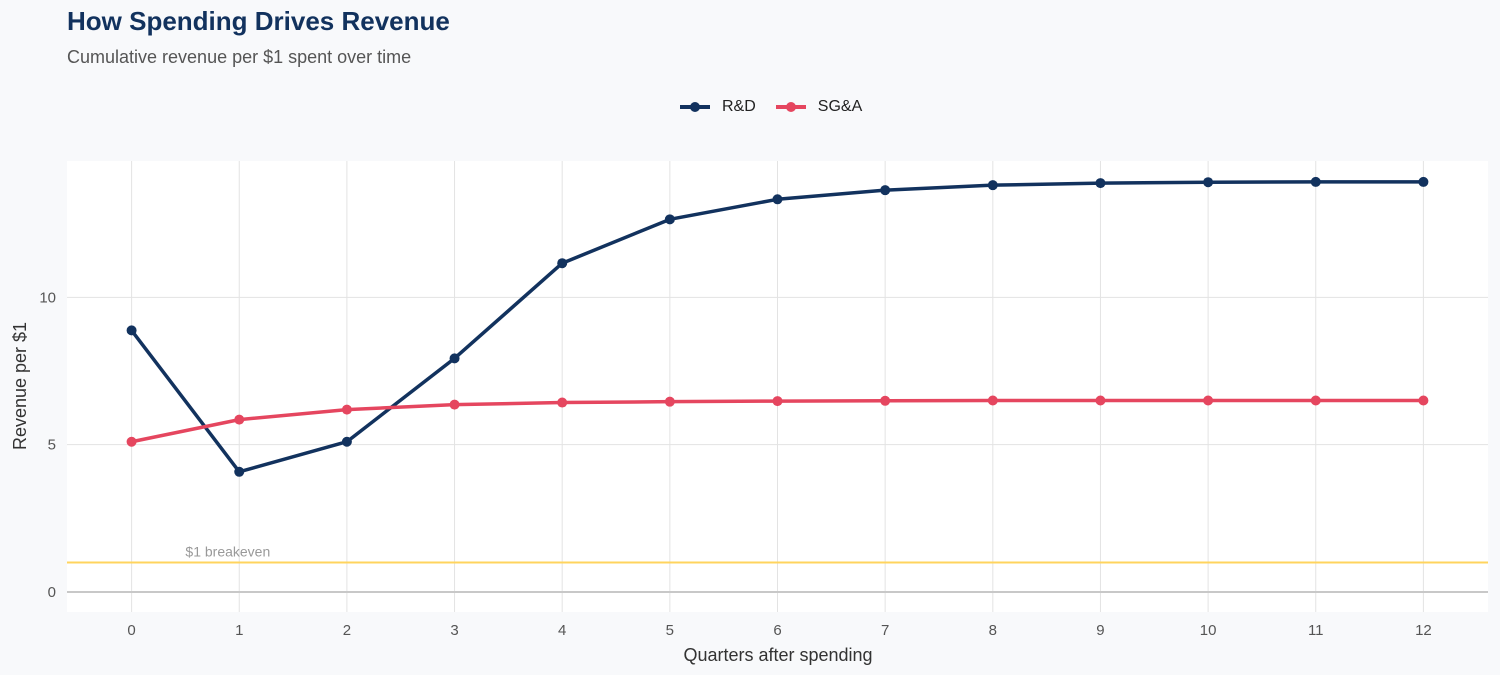  What do you see at coordinates (347, 630) in the screenshot?
I see `x-tick-label: 2` at bounding box center [347, 630].